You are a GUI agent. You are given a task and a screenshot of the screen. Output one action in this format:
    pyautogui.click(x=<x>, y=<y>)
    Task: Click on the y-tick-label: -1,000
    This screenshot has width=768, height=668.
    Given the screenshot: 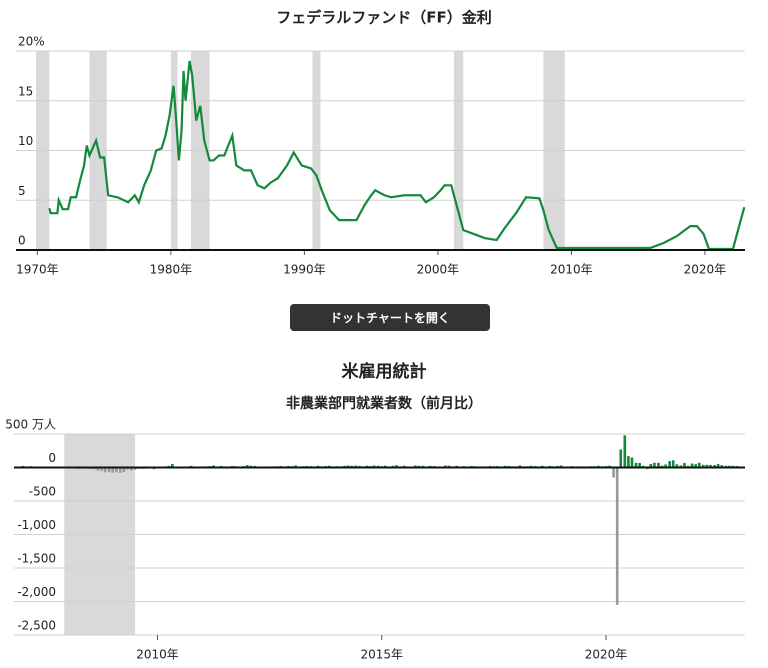 What is the action you would take?
    pyautogui.click(x=36, y=525)
    